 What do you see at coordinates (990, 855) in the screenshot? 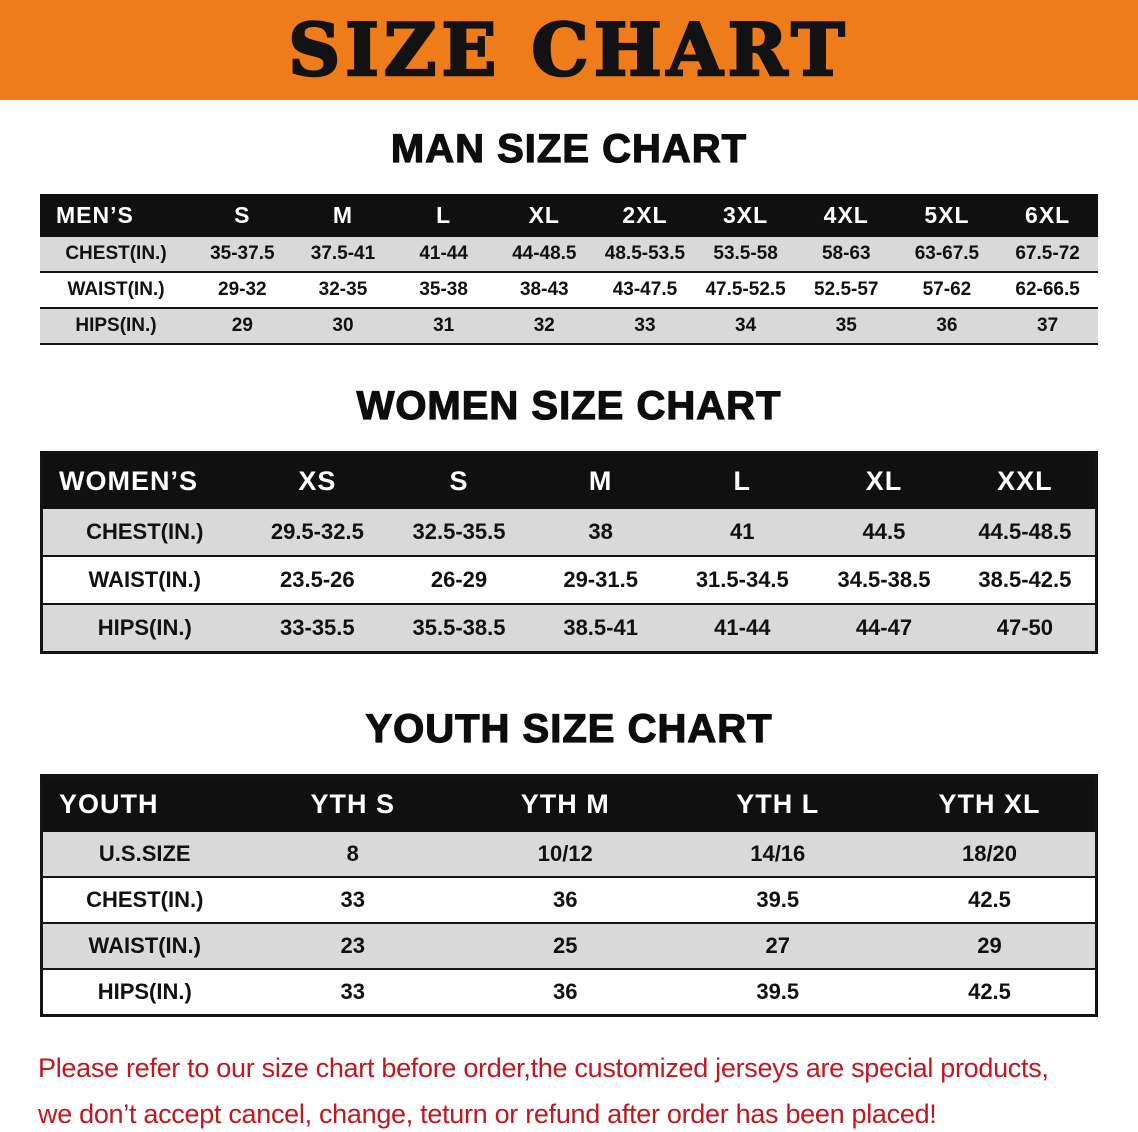
I see `size-value-cell: 18/20` at bounding box center [990, 855].